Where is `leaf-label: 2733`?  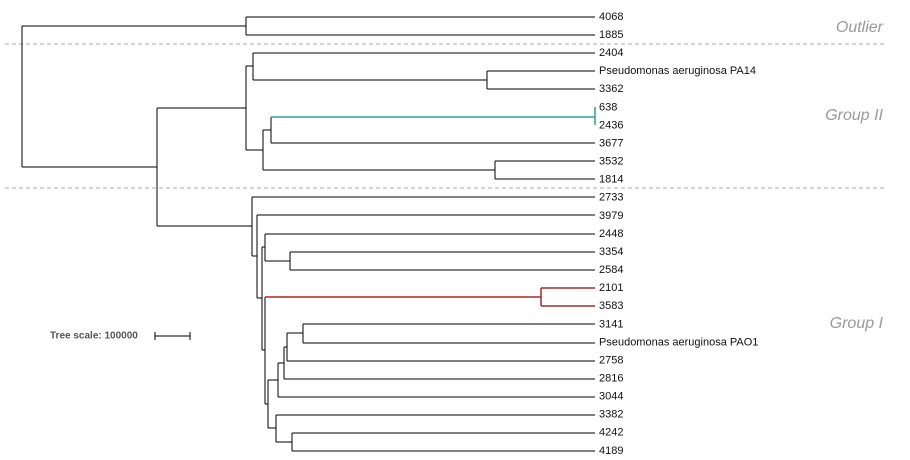 leaf-label: 2733 is located at coordinates (611, 198).